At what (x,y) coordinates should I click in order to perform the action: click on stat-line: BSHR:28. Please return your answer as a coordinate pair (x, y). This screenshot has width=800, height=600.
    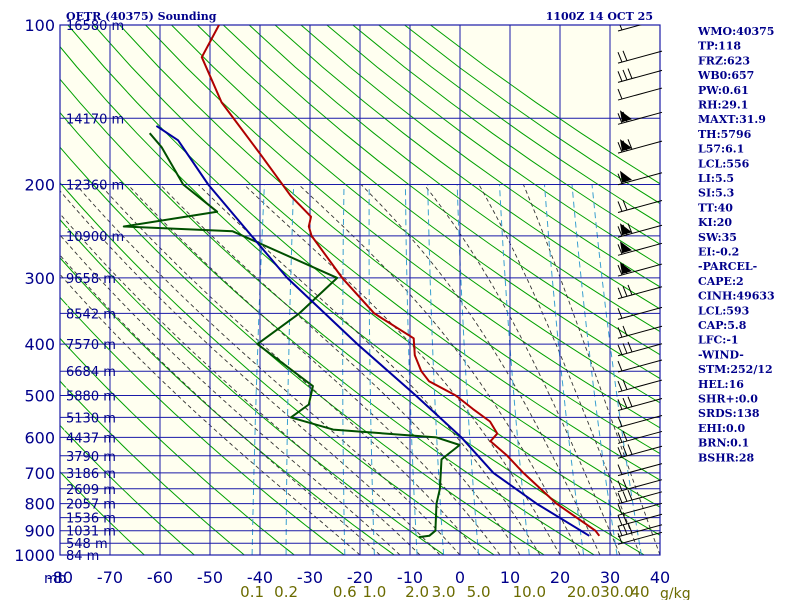
    Looking at the image, I should click on (726, 457).